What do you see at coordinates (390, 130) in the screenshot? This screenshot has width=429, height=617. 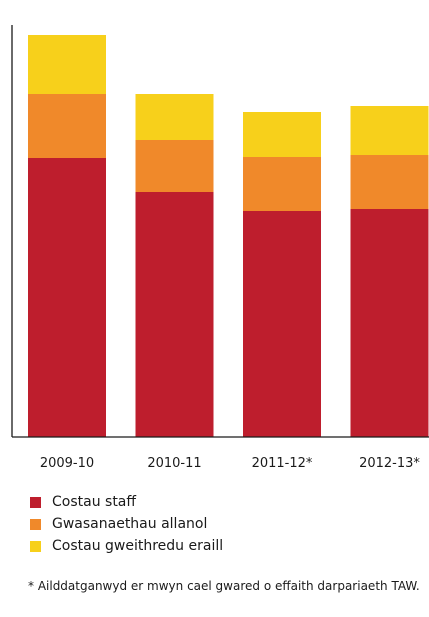 I see `bar-2012-13-costau-gweithredu-eraill` at bounding box center [390, 130].